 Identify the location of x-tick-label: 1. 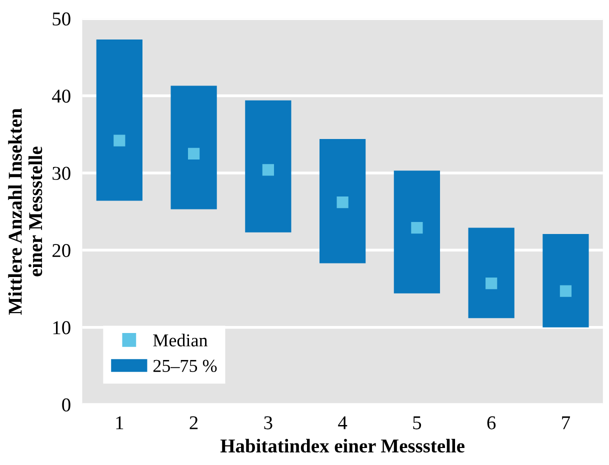
(120, 423).